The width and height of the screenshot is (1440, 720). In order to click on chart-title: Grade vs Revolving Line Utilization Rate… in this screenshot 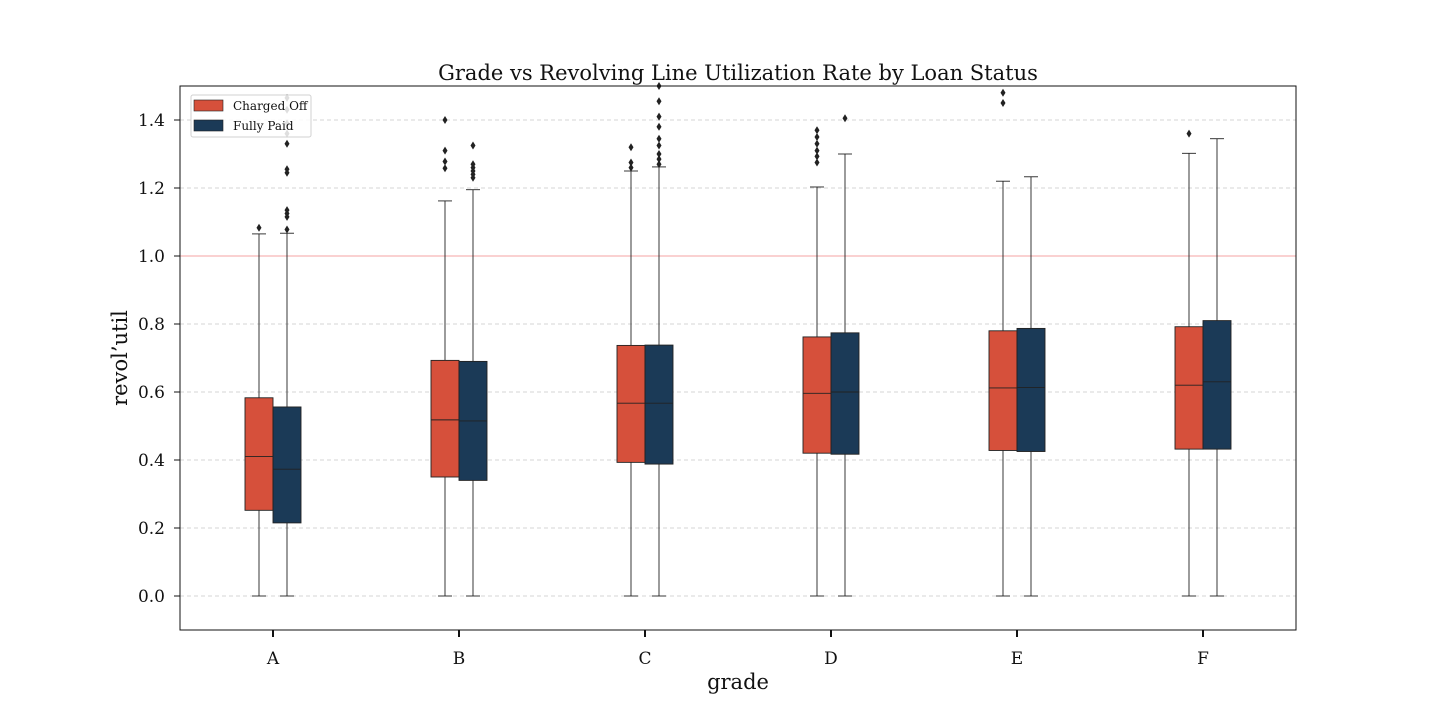, I will do `click(738, 73)`.